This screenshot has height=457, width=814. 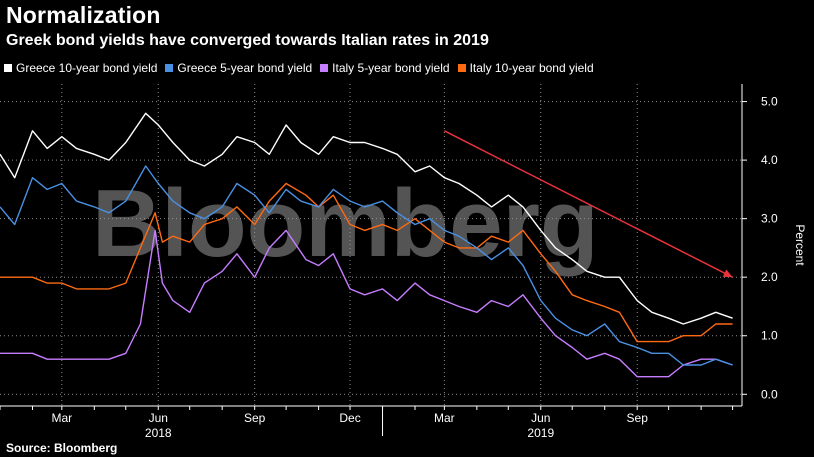 I want to click on x-year-label: 2019, so click(x=540, y=433).